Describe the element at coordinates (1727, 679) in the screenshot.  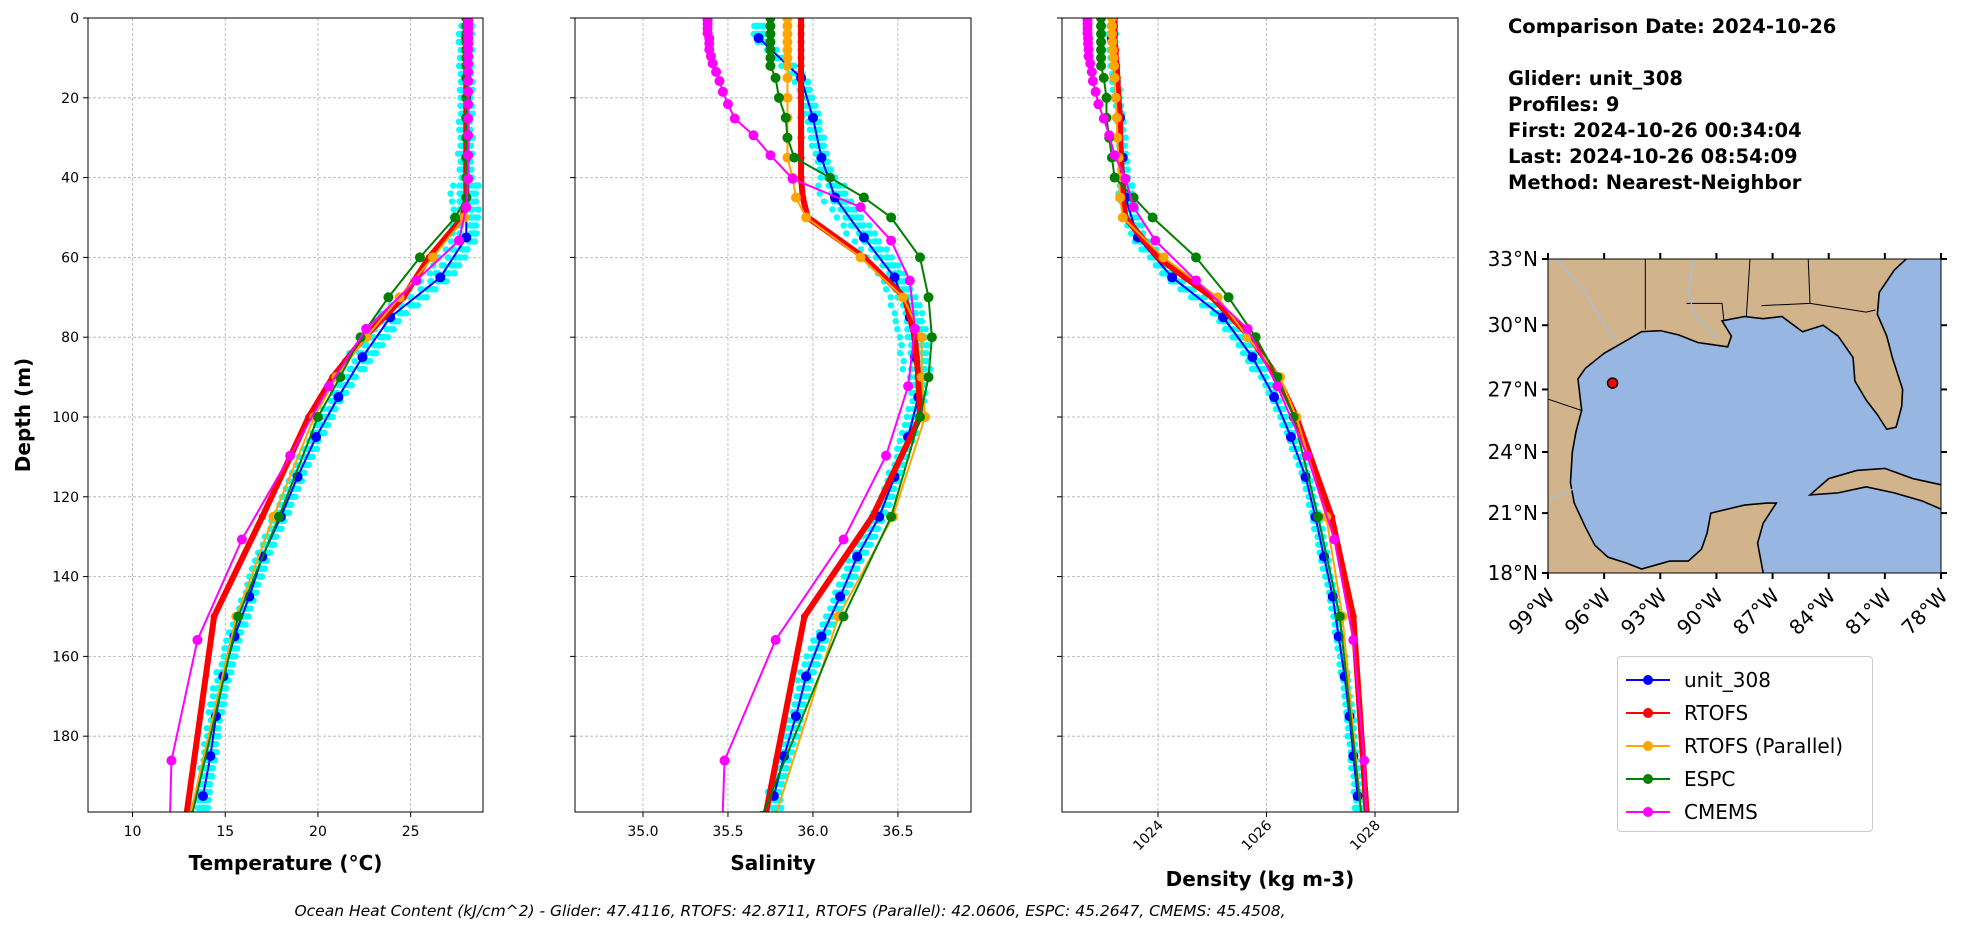
I see `legend-label: unit_308` at that location.